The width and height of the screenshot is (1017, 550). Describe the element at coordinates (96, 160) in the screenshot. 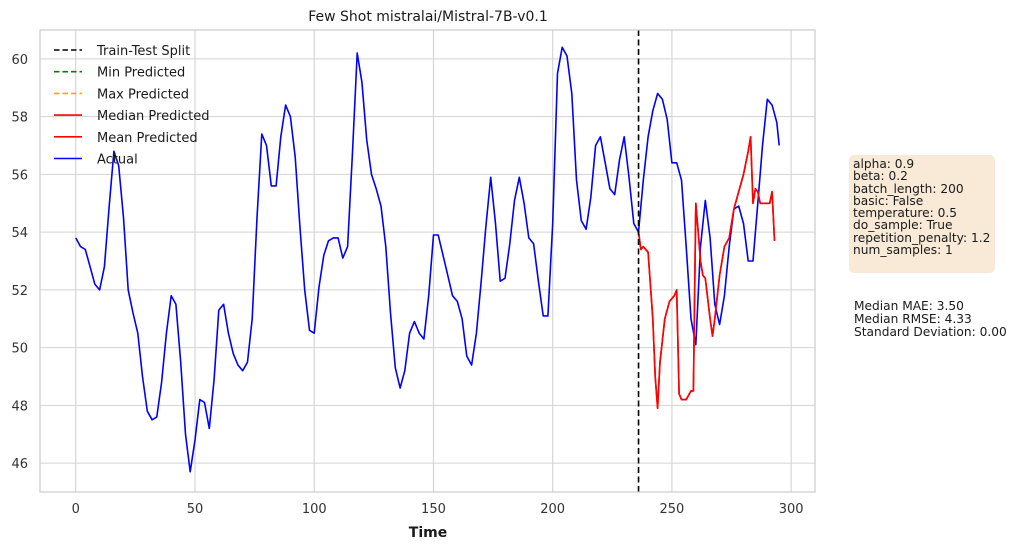

I see `legend-item: Actual` at that location.